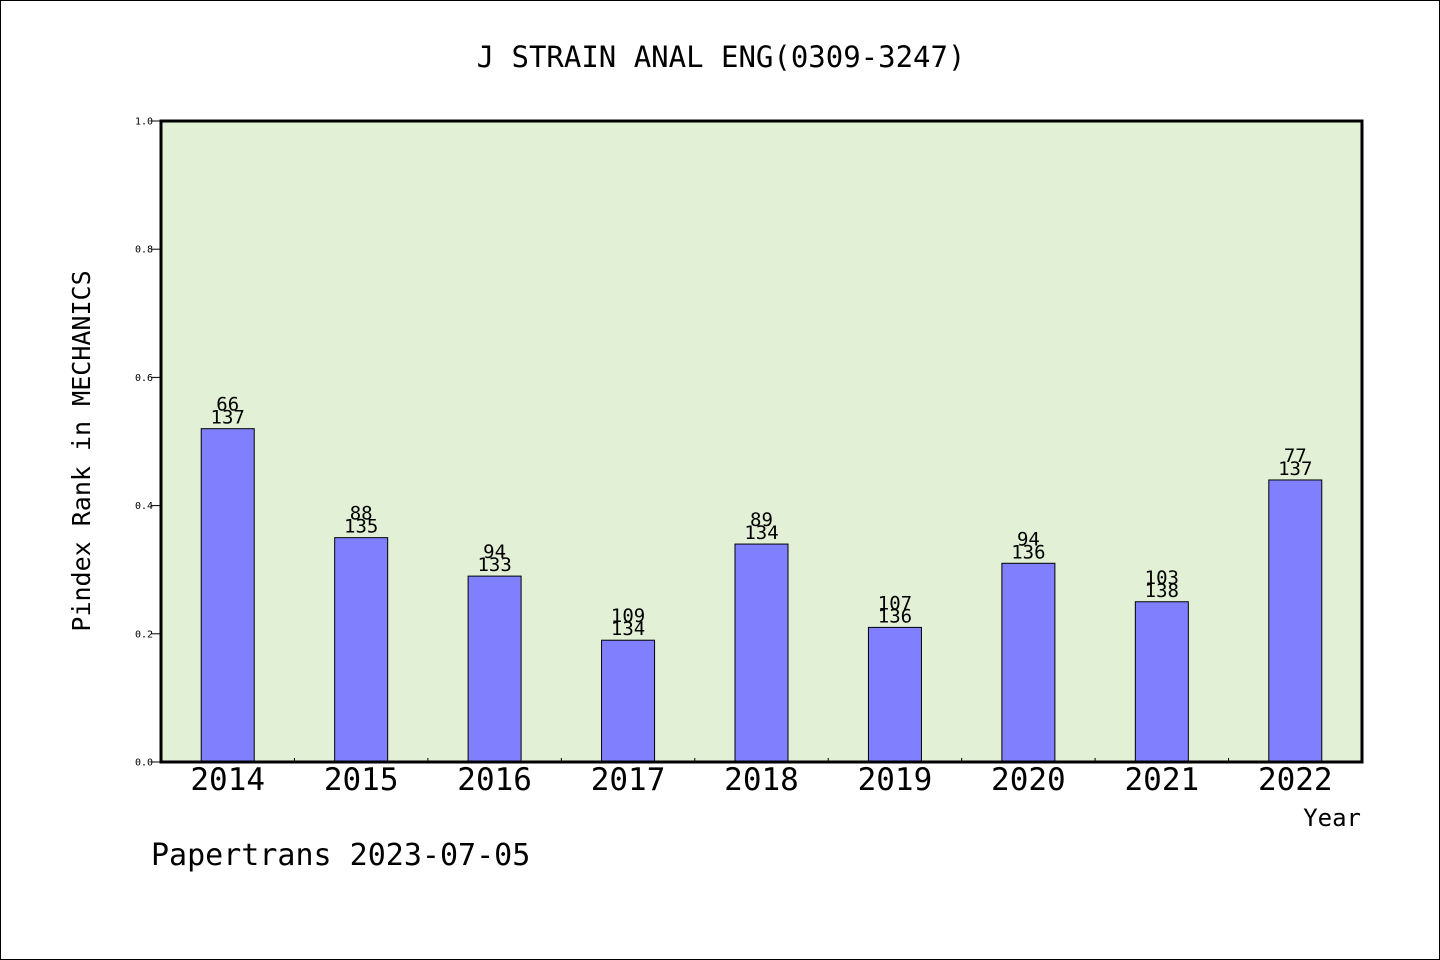 The height and width of the screenshot is (960, 1440). What do you see at coordinates (895, 780) in the screenshot?
I see `x-tick-label: 2019` at bounding box center [895, 780].